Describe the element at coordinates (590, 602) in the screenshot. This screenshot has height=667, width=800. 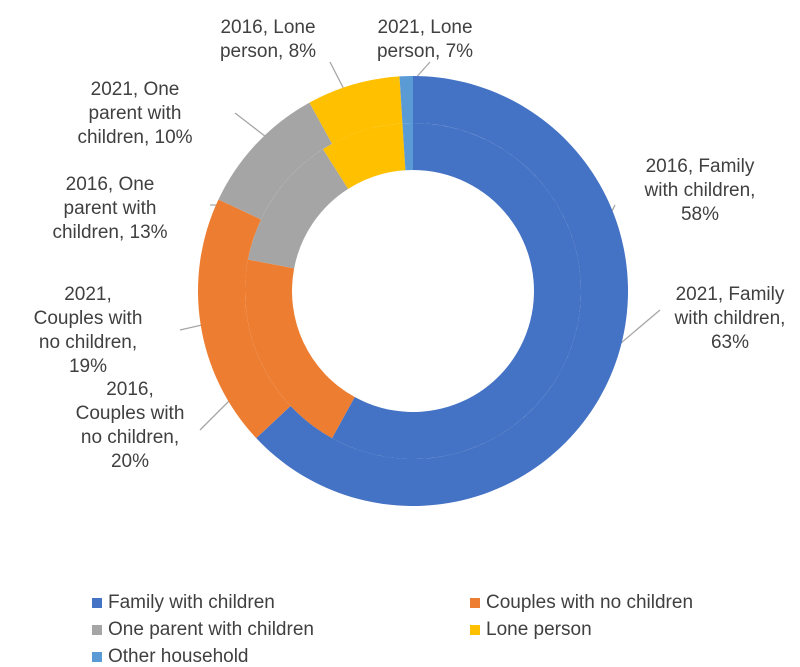
I see `legend-label: Couples with no children` at that location.